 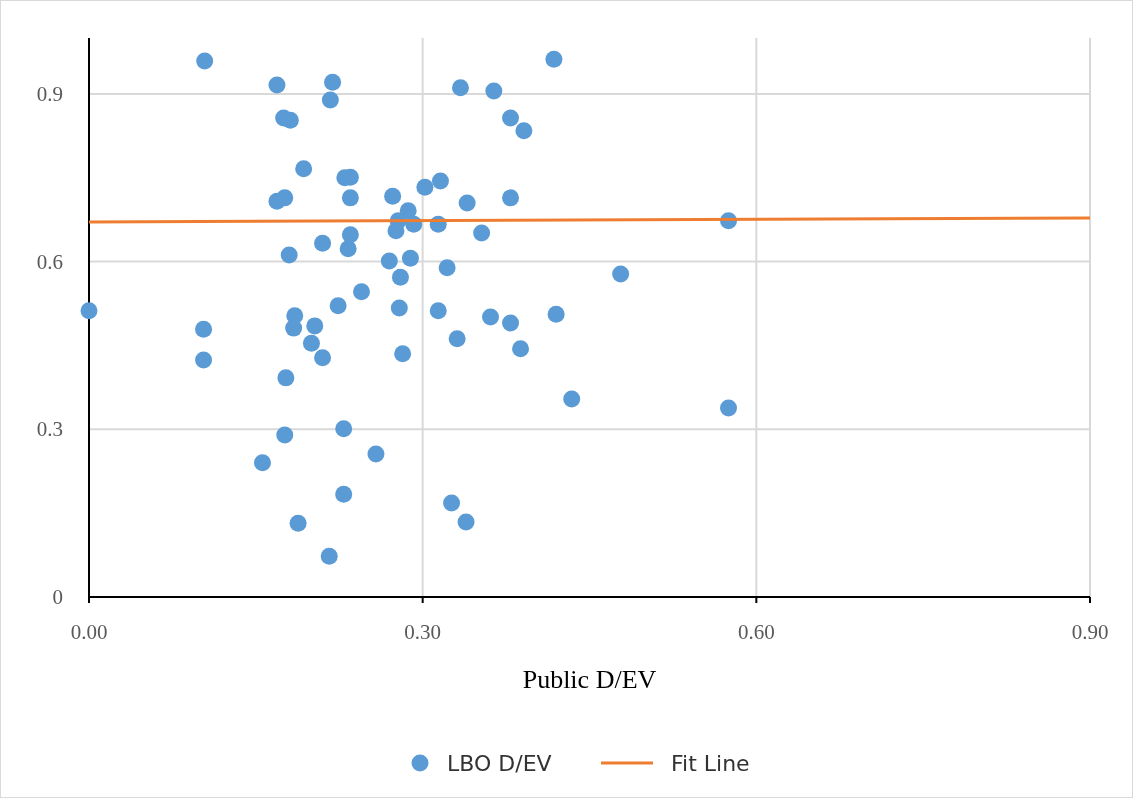 What do you see at coordinates (1090, 632) in the screenshot?
I see `x-tick-label: 0.90` at bounding box center [1090, 632].